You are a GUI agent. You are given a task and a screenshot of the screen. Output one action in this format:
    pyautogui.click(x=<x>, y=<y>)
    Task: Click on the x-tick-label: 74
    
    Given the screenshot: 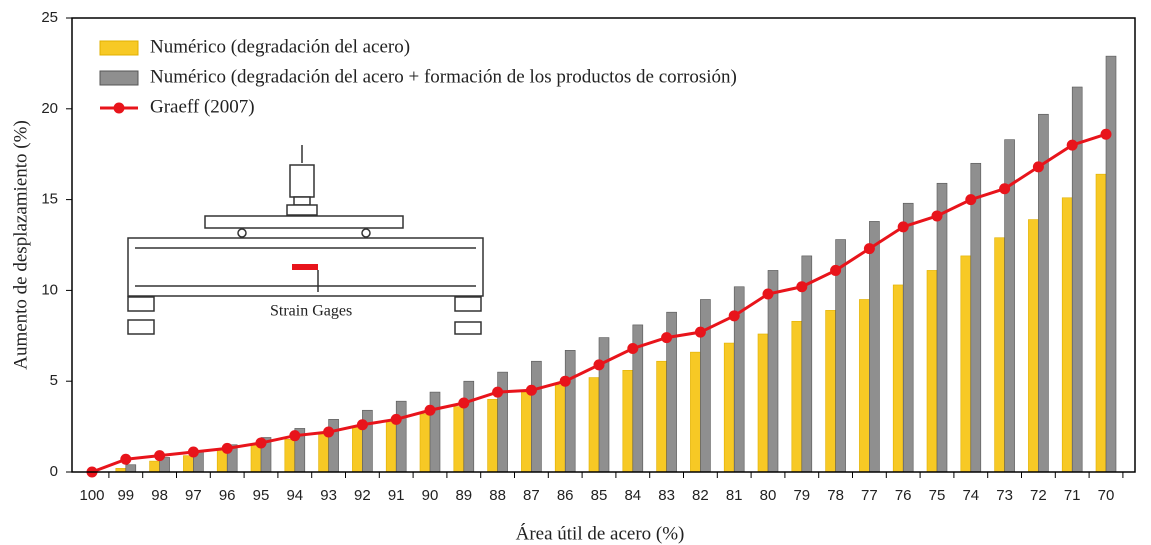 What is the action you would take?
    pyautogui.click(x=970, y=495)
    